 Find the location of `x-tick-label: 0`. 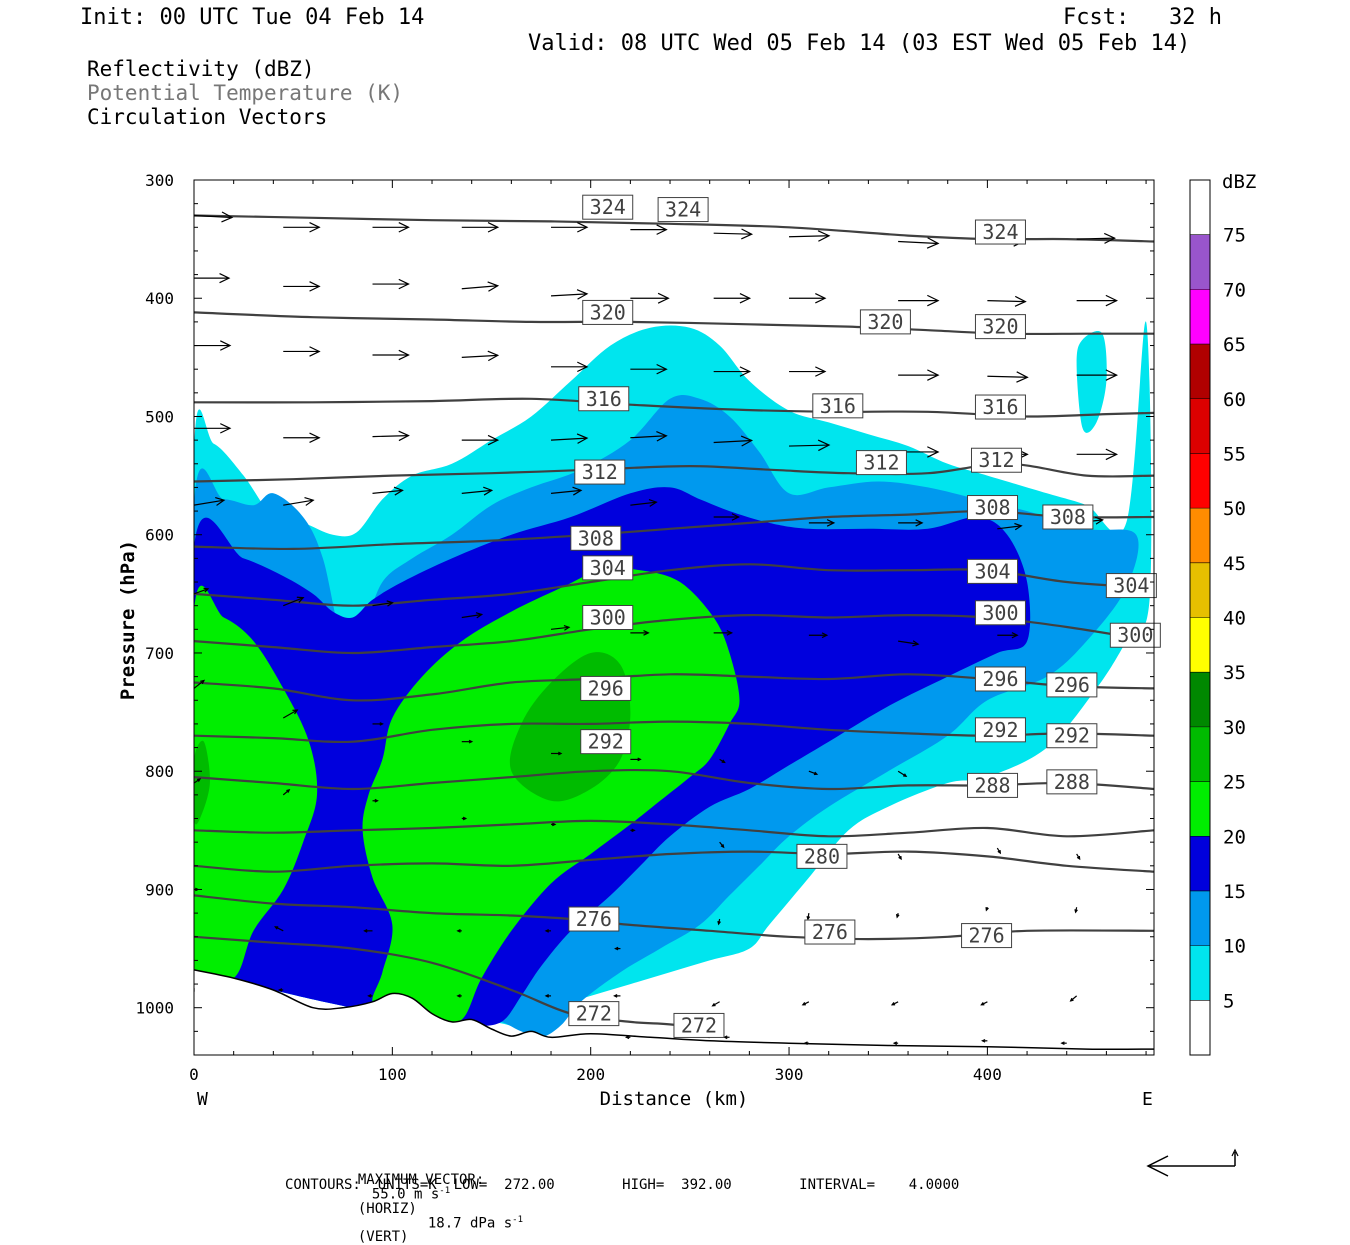

x-tick-label: 0 is located at coordinates (194, 1074).